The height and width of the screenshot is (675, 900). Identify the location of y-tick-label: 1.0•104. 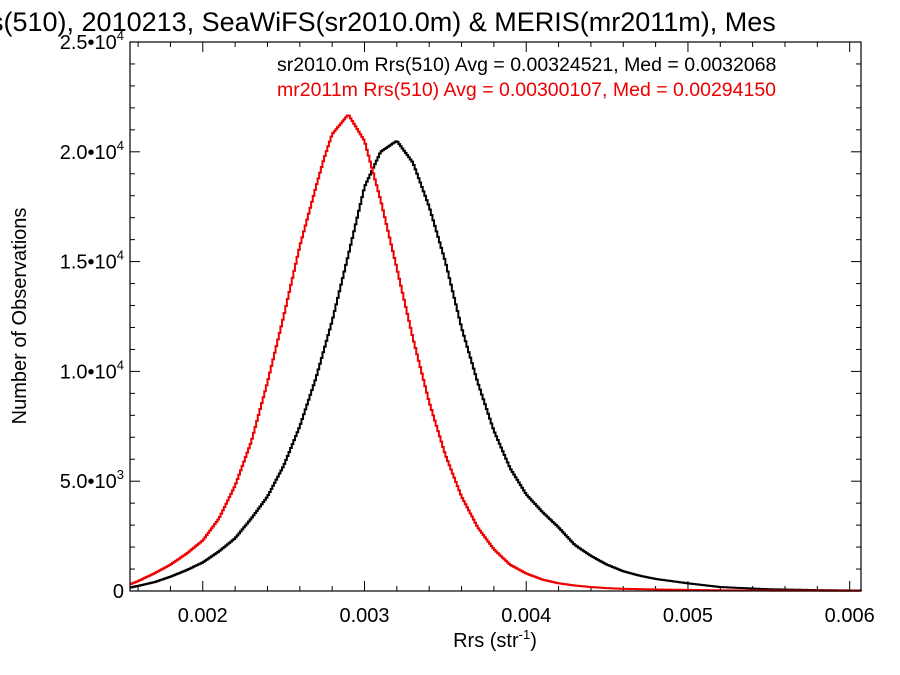
(92, 370).